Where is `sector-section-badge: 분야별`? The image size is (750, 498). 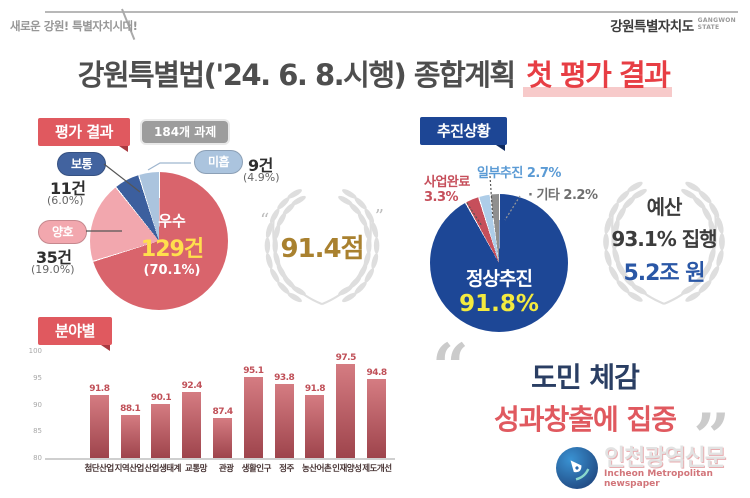
sector-section-badge: 분야별 is located at coordinates (75, 334).